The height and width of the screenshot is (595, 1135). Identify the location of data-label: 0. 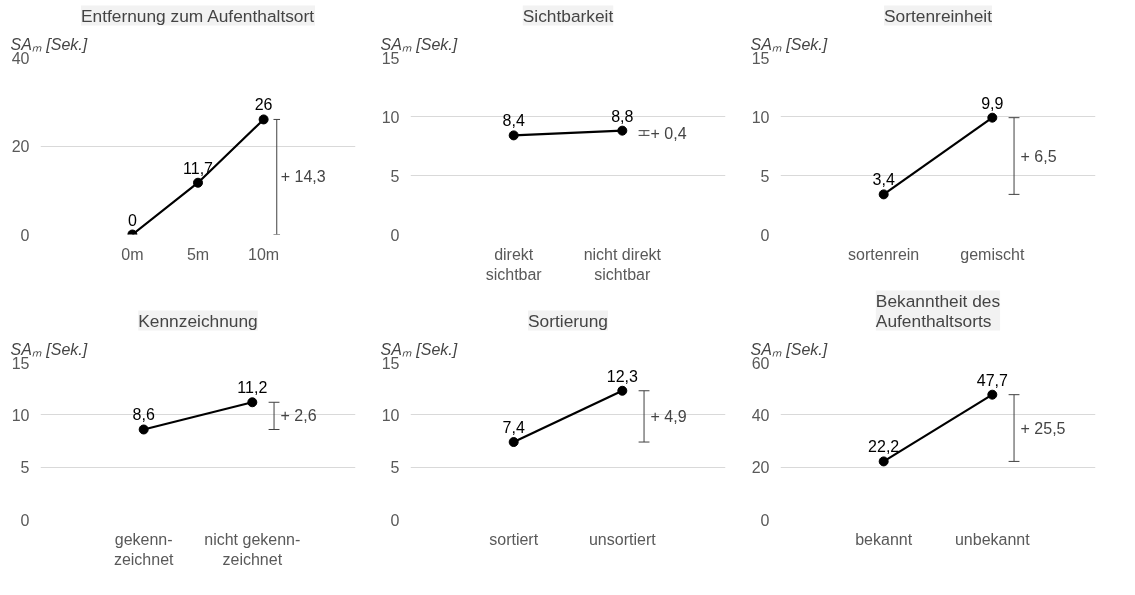
(132, 220).